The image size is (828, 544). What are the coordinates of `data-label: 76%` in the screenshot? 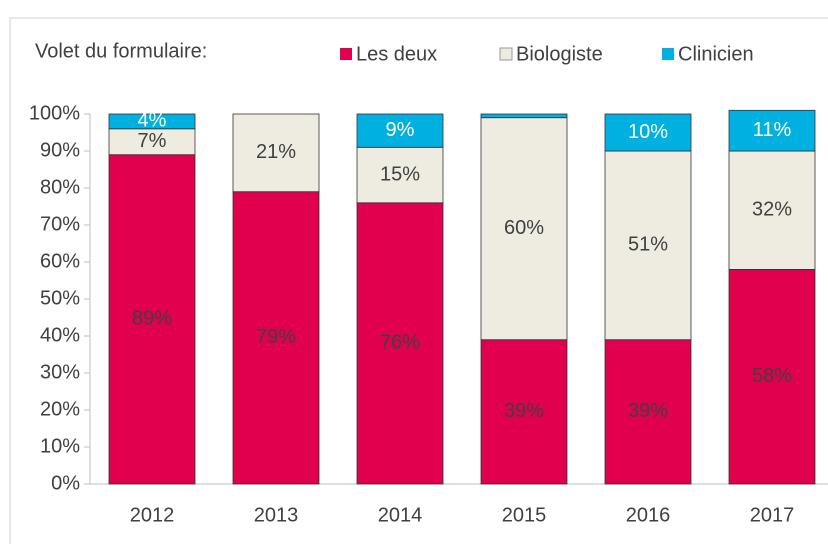 It's located at (400, 343).